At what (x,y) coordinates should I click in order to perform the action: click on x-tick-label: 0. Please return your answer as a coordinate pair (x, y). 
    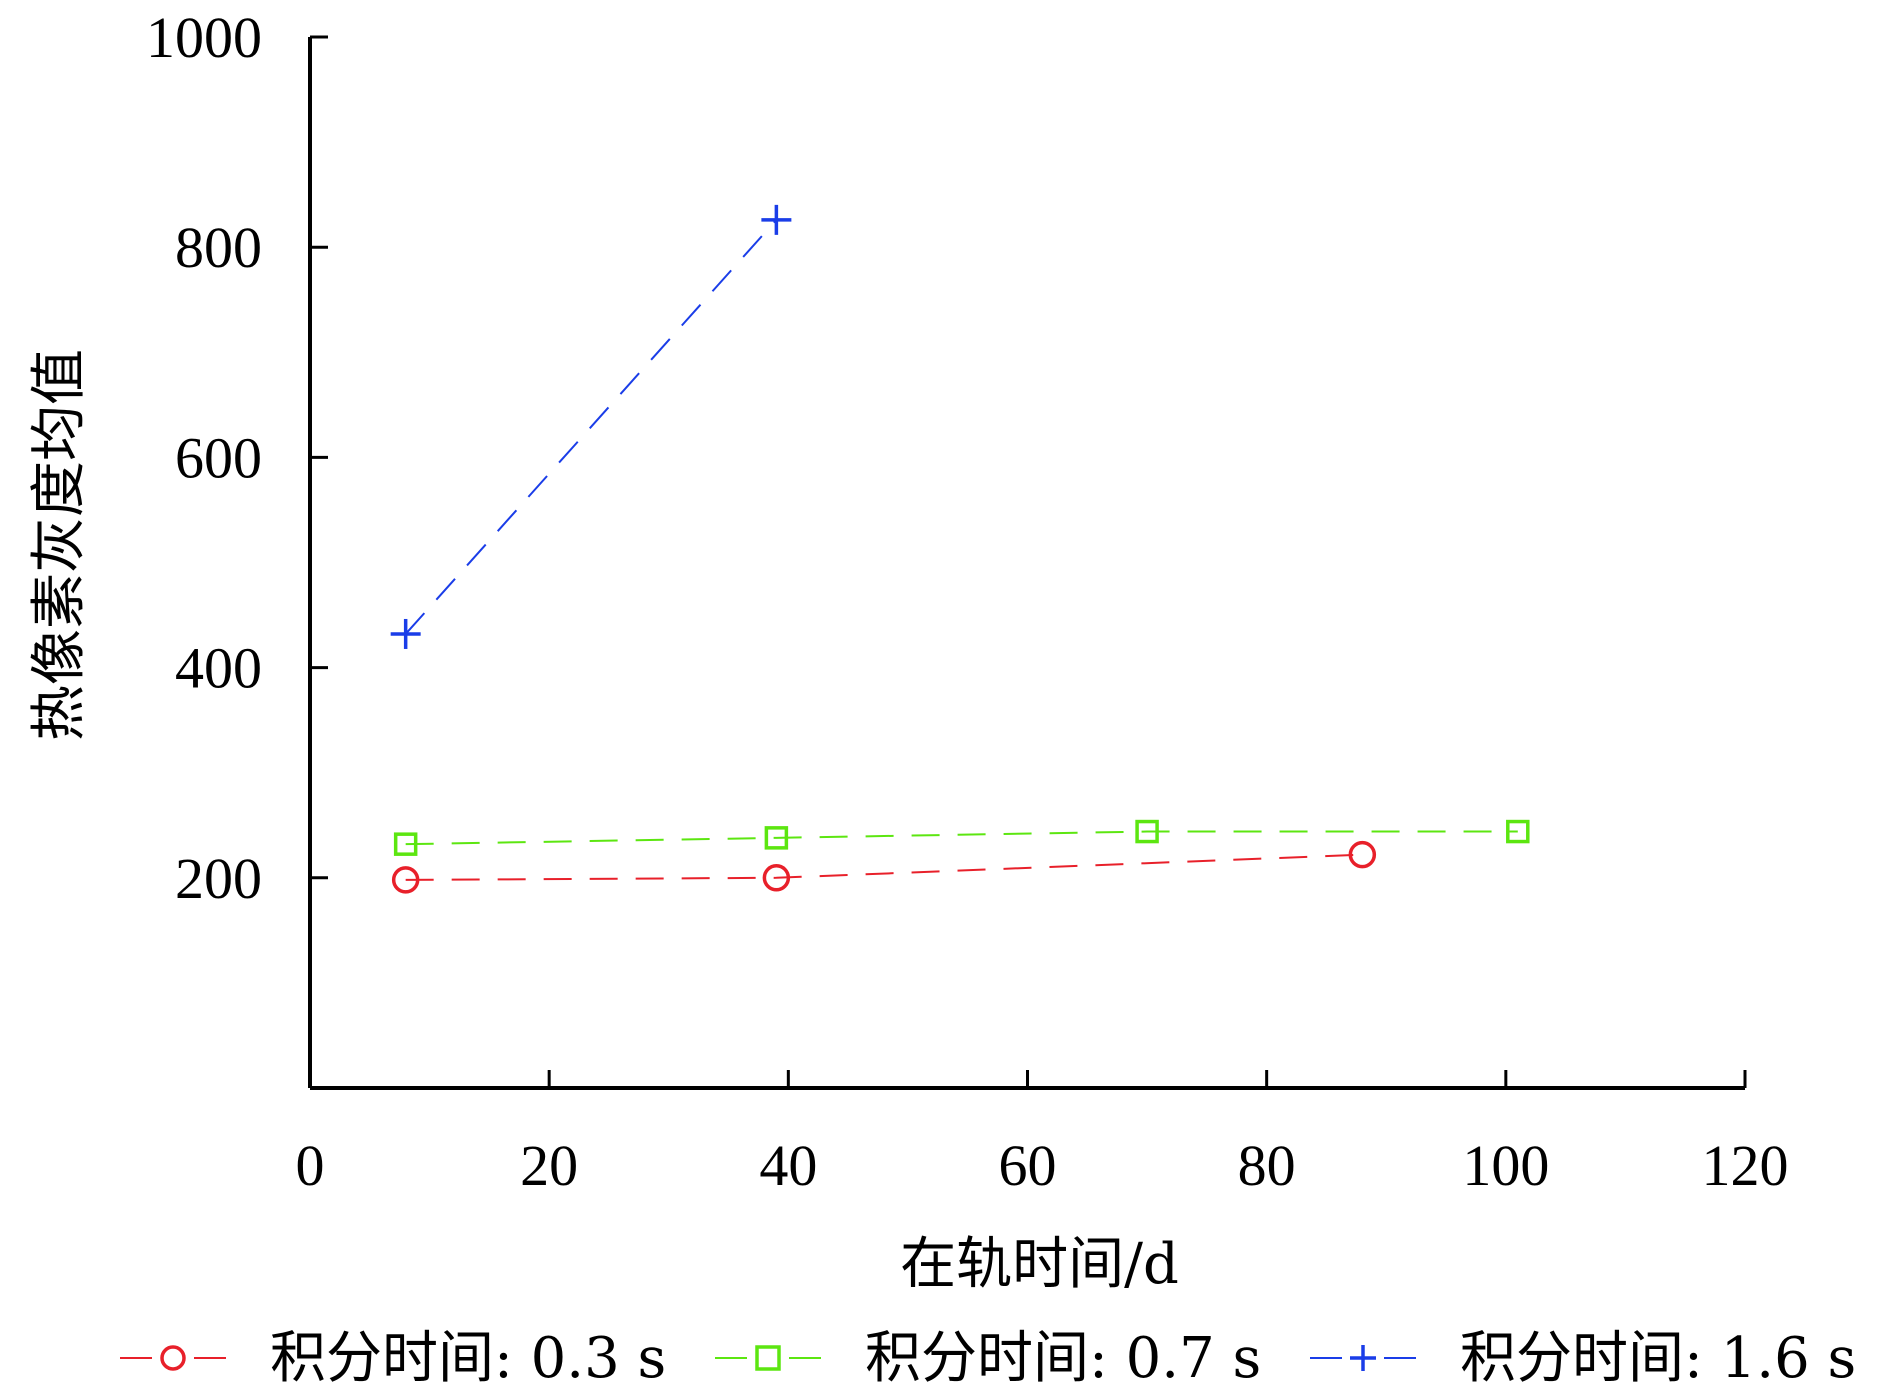
    Looking at the image, I should click on (310, 1165).